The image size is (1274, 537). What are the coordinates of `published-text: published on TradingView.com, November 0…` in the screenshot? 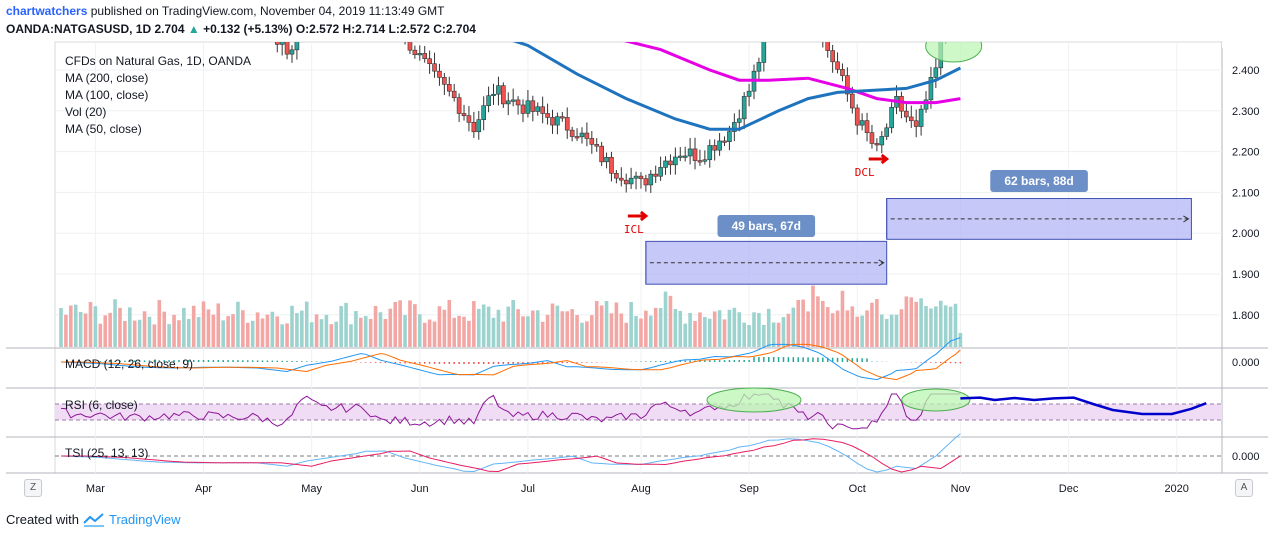 It's located at (267, 11).